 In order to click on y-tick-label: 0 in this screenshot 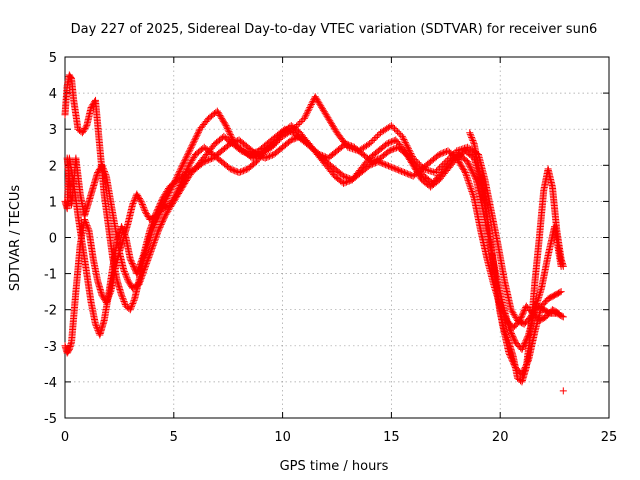, I will do `click(53, 239)`.